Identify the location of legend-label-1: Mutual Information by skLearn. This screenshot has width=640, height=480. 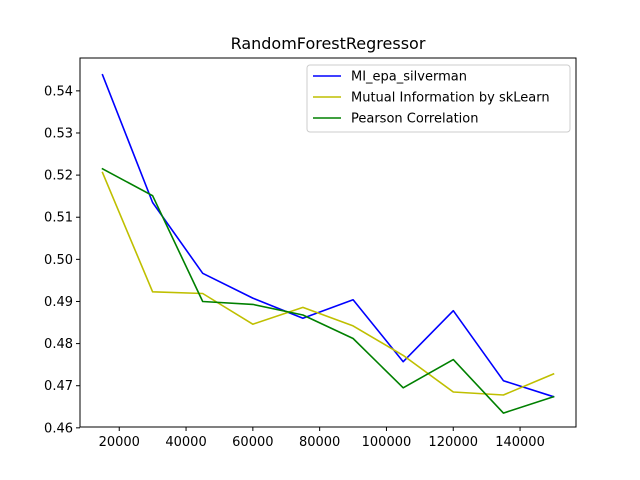
(450, 98).